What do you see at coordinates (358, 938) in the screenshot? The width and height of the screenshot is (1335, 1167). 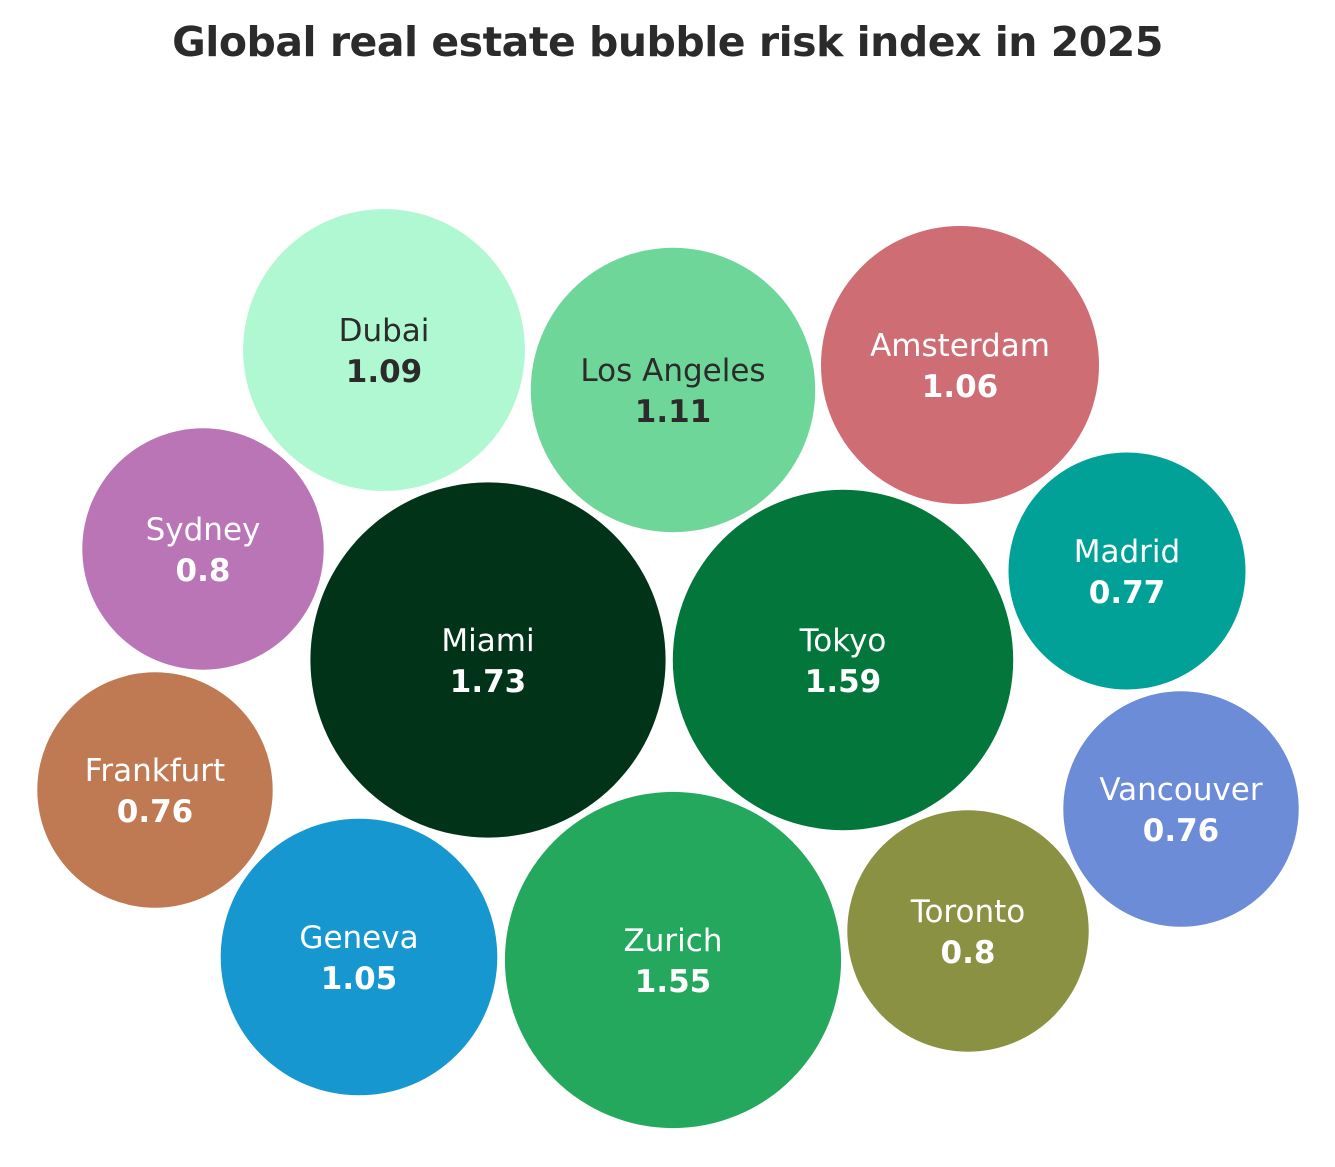 I see `bubble-city-label: Geneva` at bounding box center [358, 938].